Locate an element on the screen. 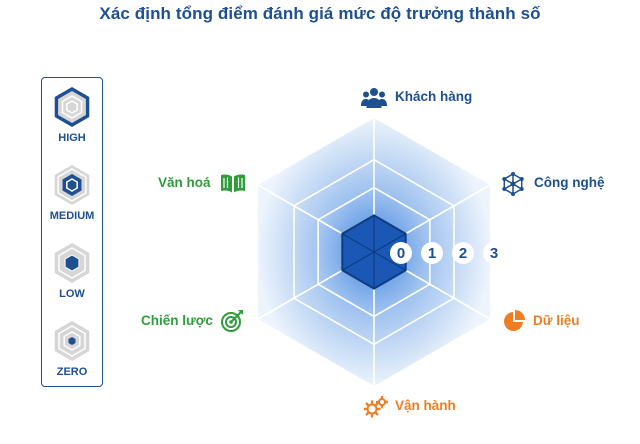  scale-mark-2: 2 is located at coordinates (463, 253).